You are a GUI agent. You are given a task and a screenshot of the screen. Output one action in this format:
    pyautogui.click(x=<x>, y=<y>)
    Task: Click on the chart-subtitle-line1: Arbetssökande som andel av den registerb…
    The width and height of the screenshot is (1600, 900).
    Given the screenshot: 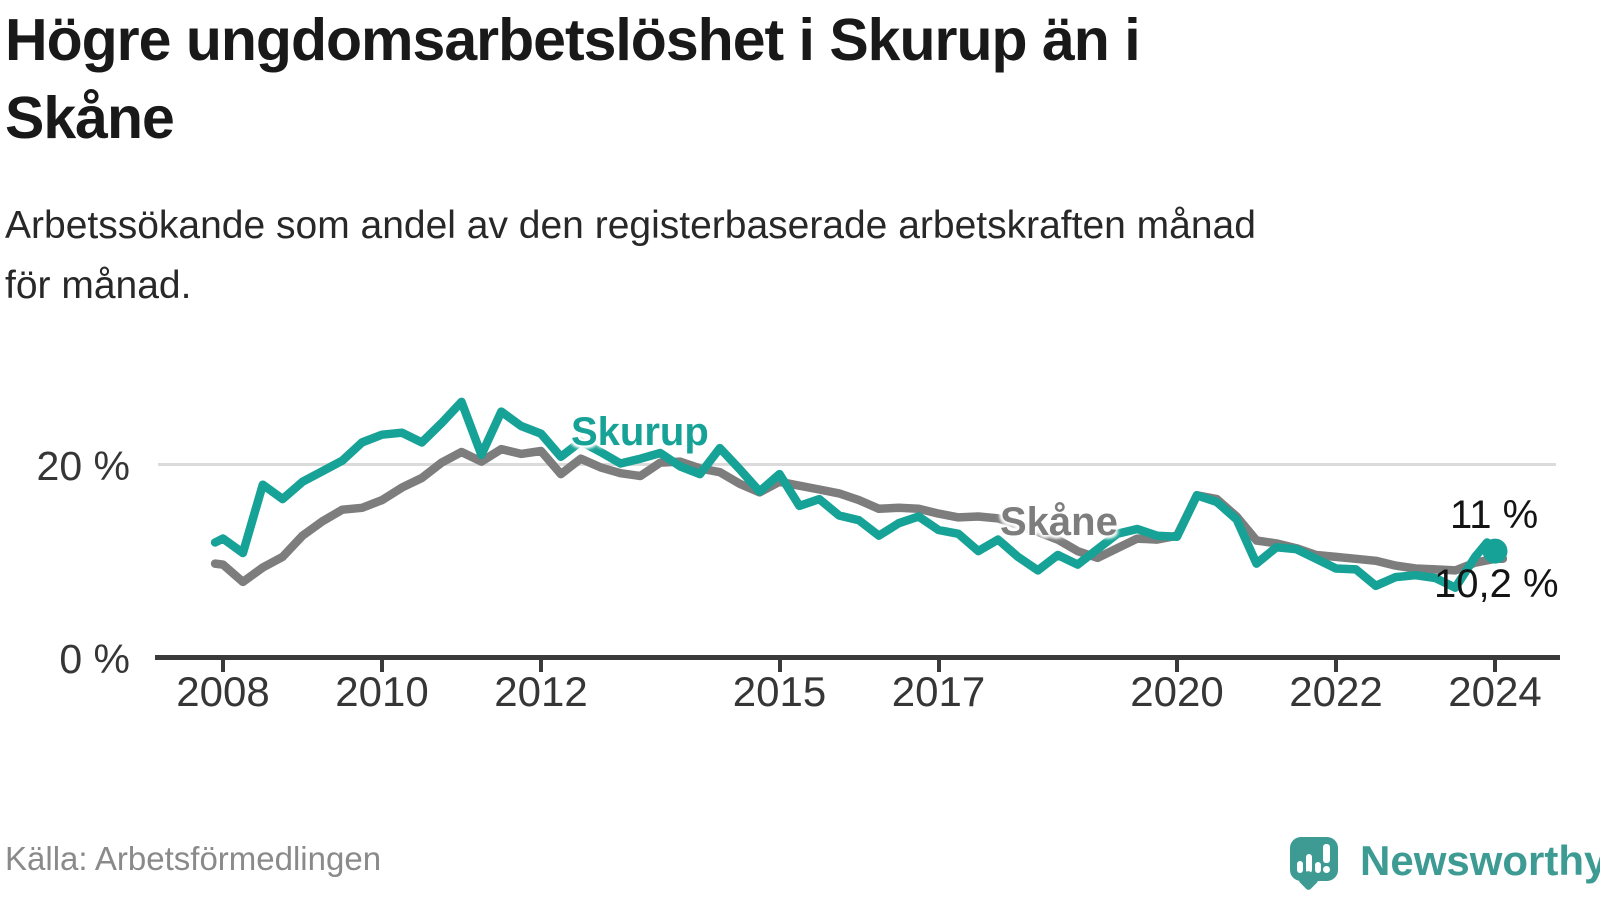 What is the action you would take?
    pyautogui.click(x=630, y=225)
    